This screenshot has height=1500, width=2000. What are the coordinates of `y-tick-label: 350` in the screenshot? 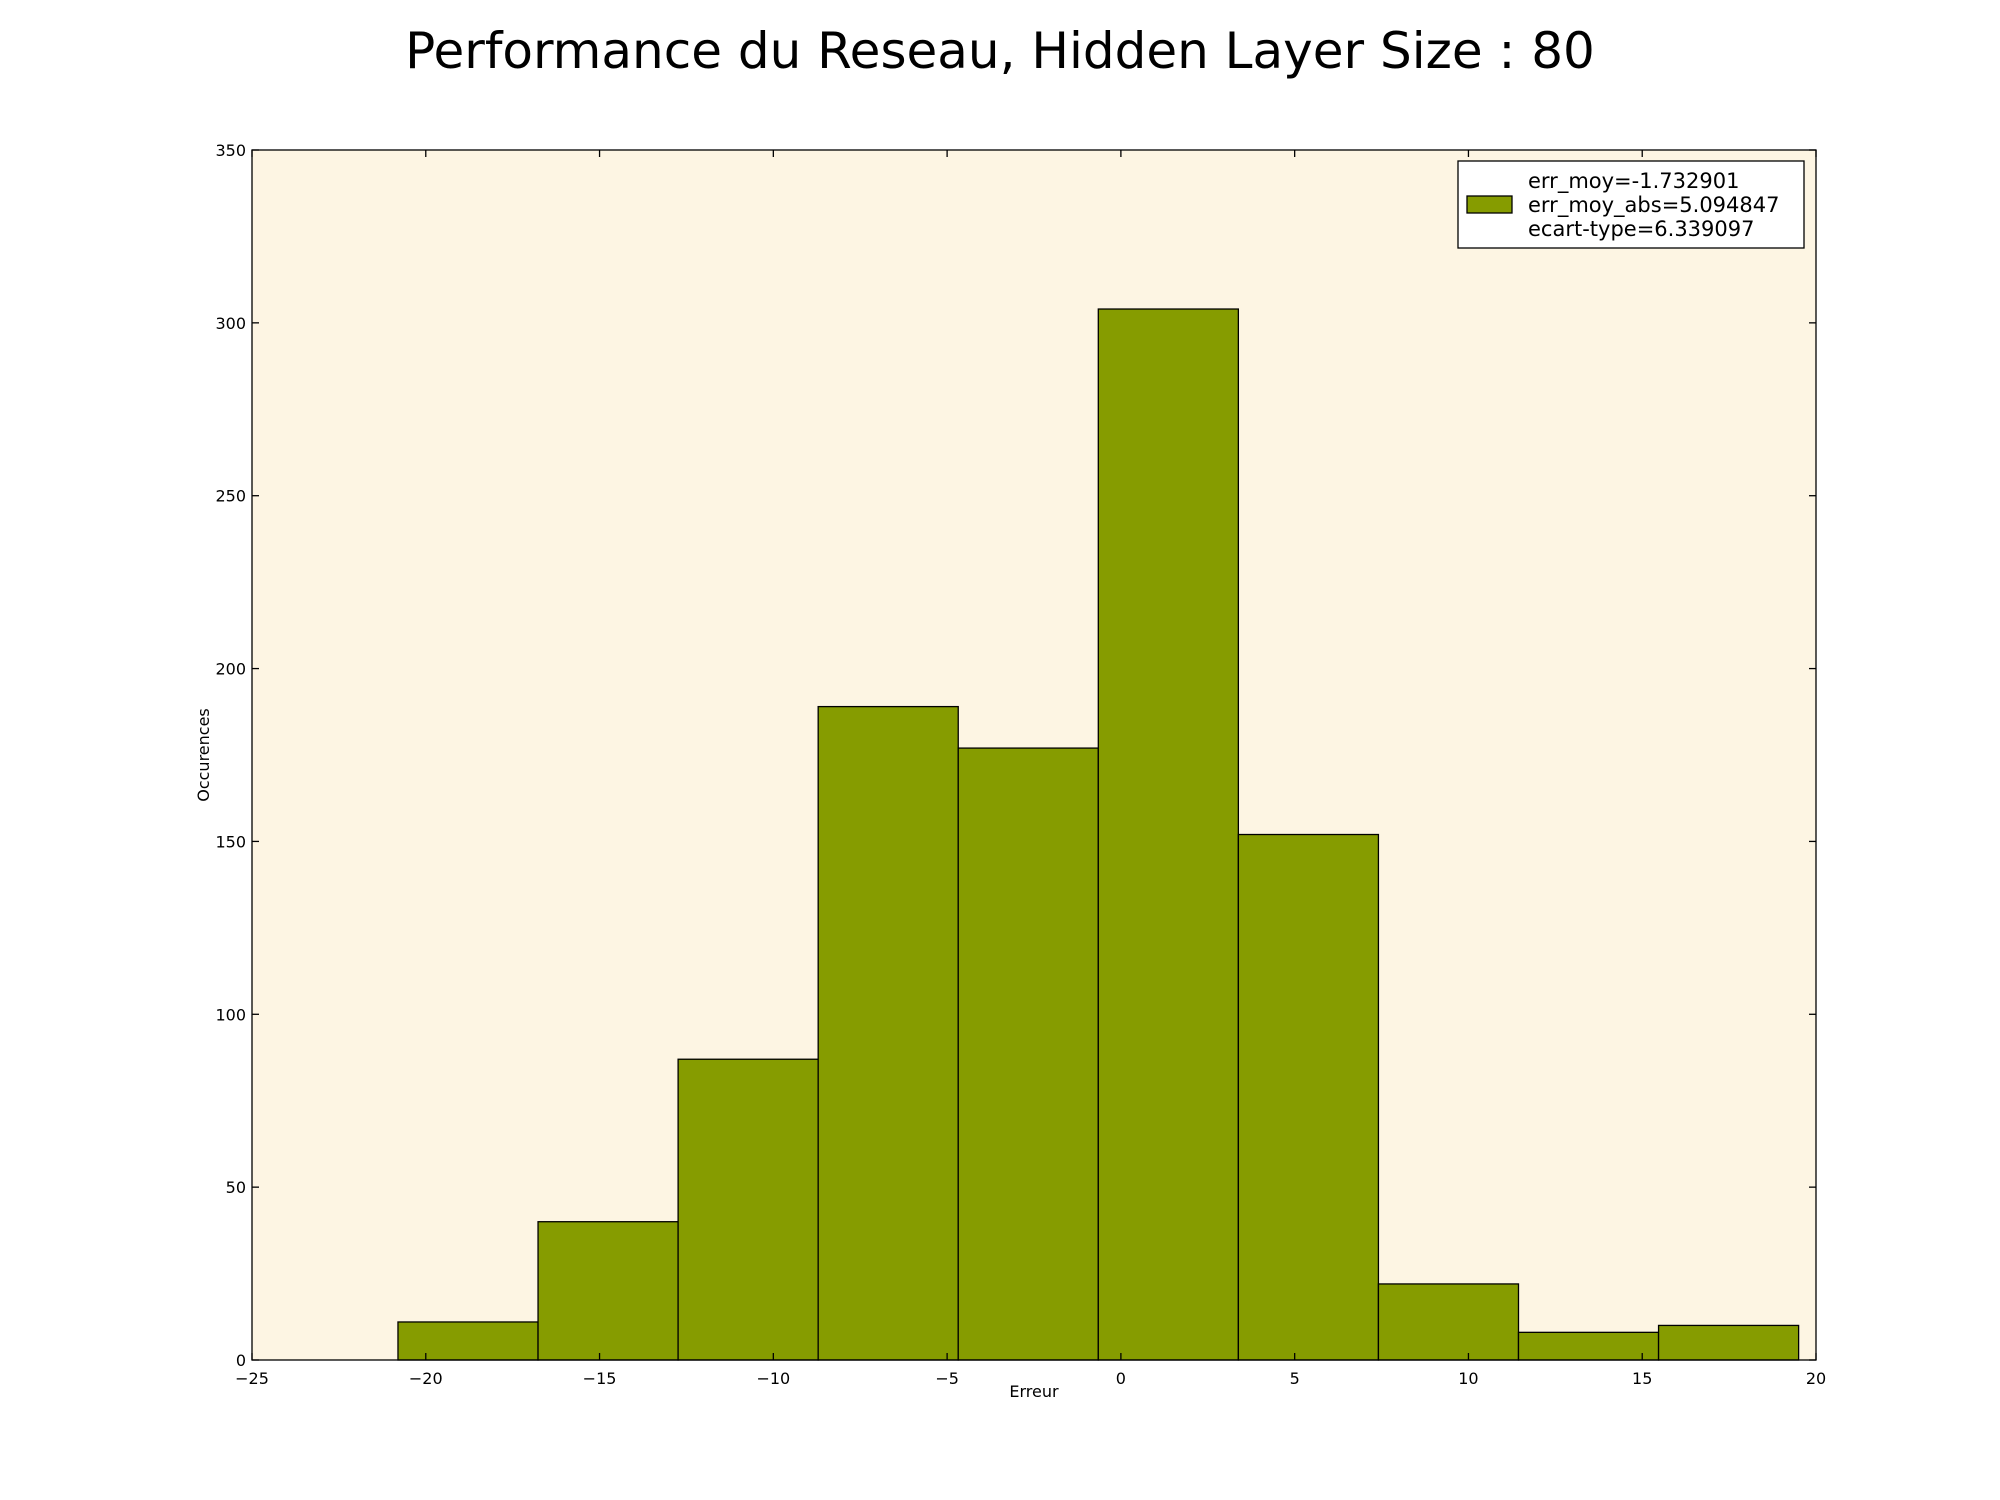 It's located at (230, 150).